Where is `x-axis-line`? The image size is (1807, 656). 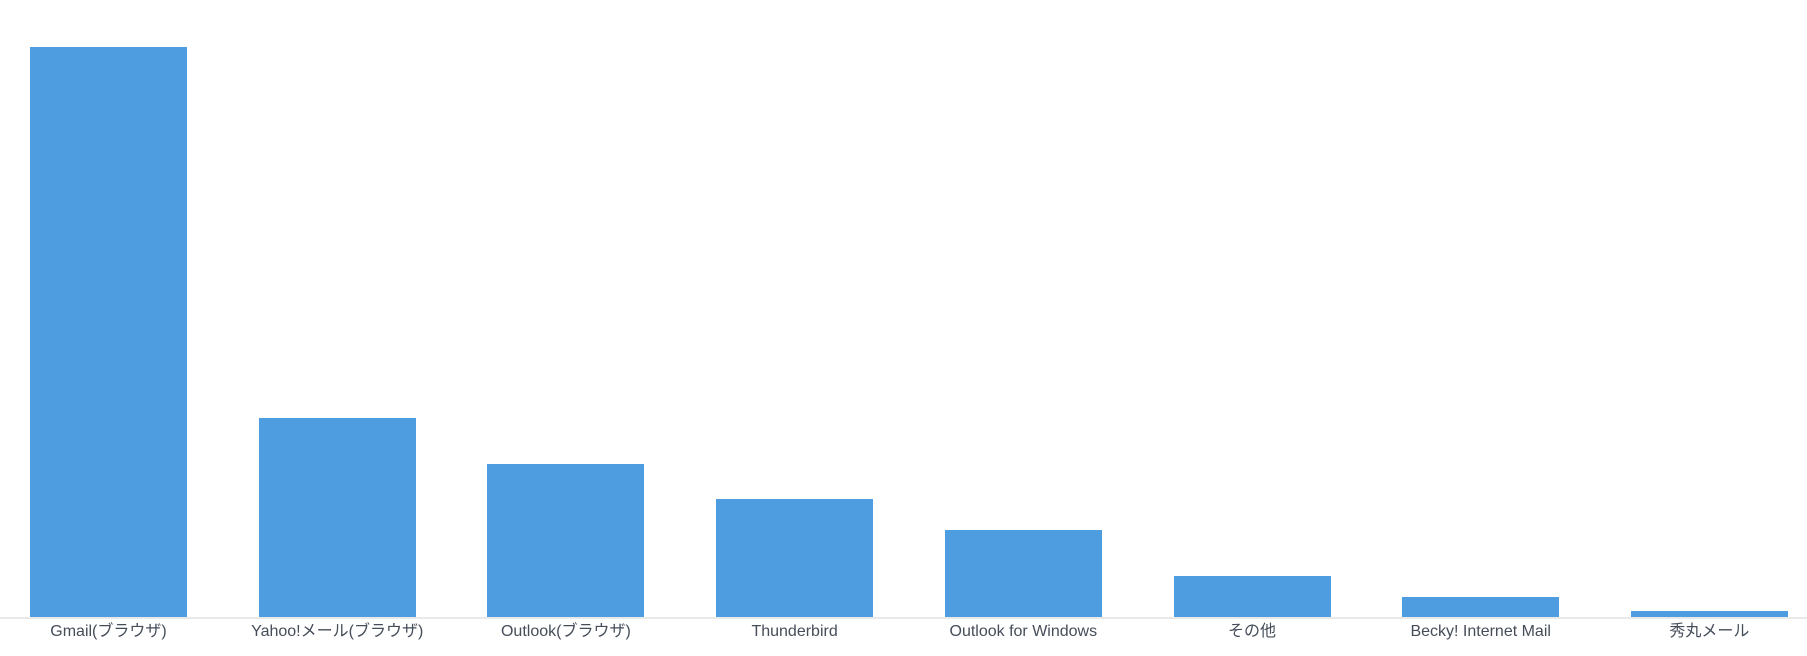 x-axis-line is located at coordinates (903, 618).